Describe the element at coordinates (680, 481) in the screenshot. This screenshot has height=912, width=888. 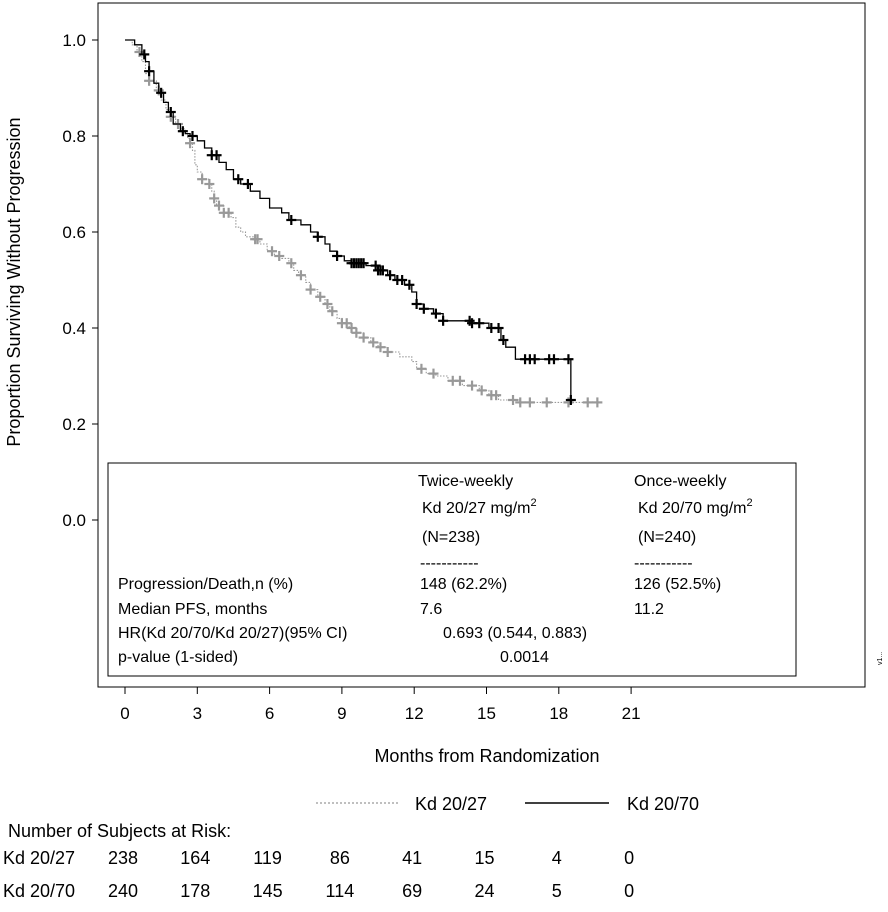
I see `stats-col-once-line1: Once-weekly` at that location.